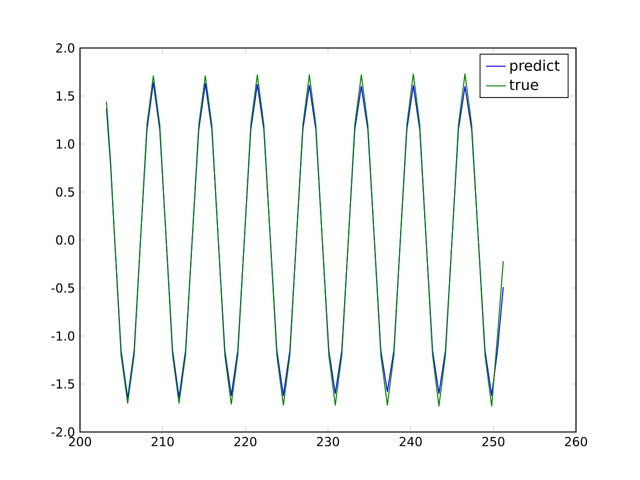 This screenshot has height=480, width=640. Describe the element at coordinates (62, 288) in the screenshot. I see `y-tick-label: -0.5` at that location.